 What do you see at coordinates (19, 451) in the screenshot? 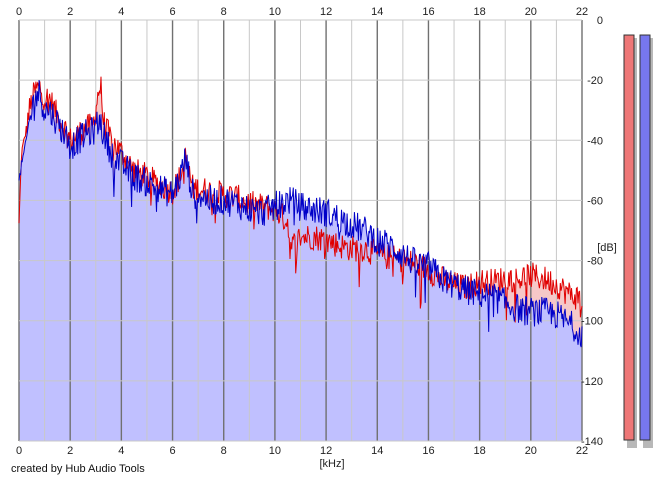
I see `x-tick-label-bottom: 0` at bounding box center [19, 451].